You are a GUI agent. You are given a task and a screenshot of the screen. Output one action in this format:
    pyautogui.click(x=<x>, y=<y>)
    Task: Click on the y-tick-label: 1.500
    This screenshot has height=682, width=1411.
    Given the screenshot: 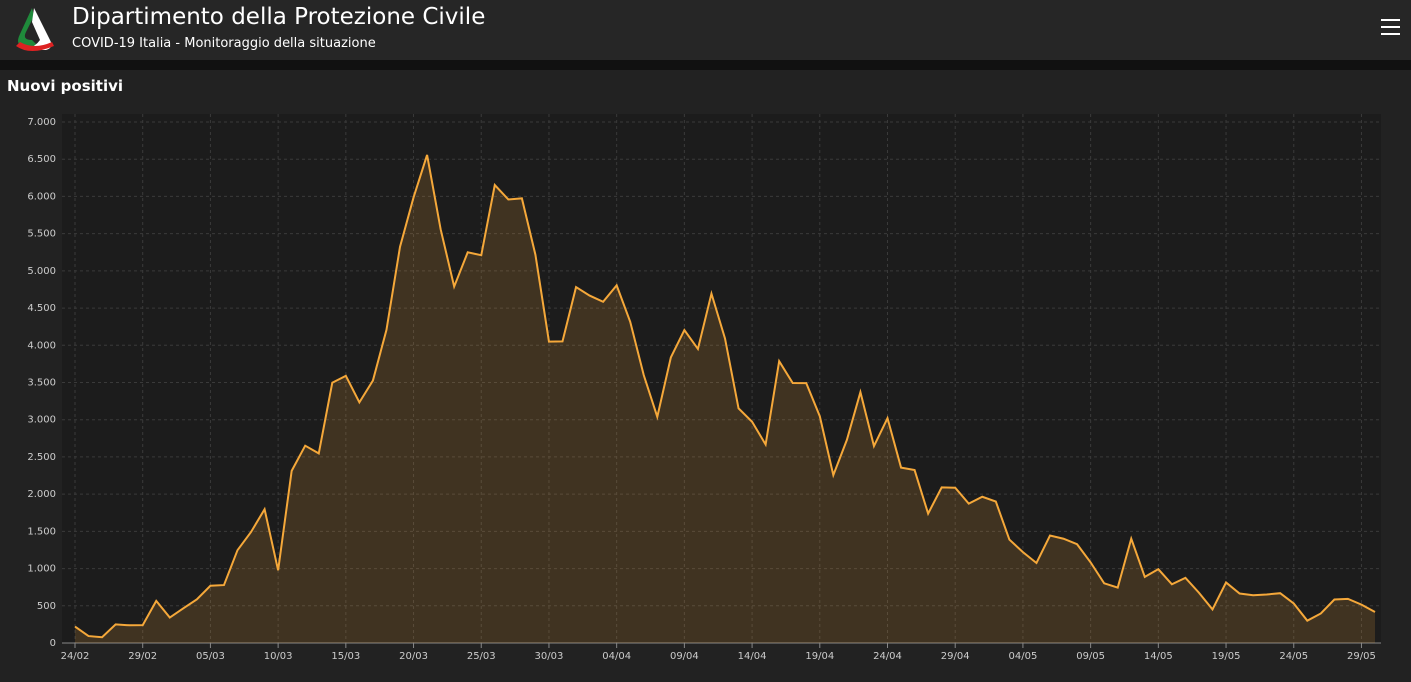 What is the action you would take?
    pyautogui.click(x=41, y=531)
    